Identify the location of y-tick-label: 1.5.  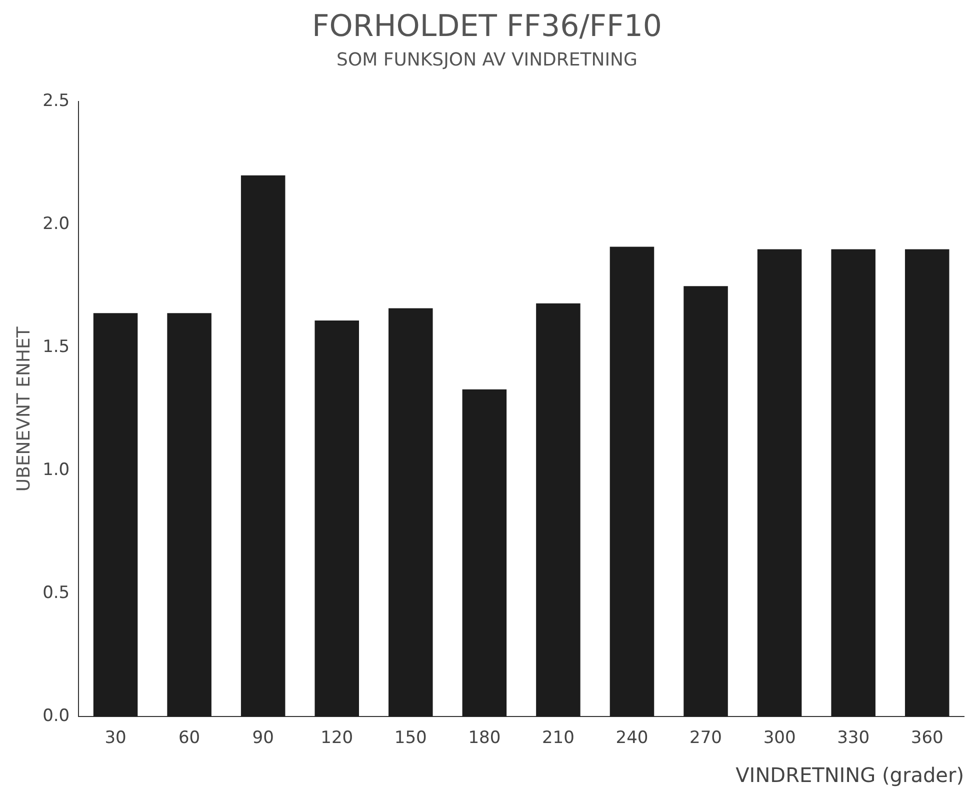
(56, 347).